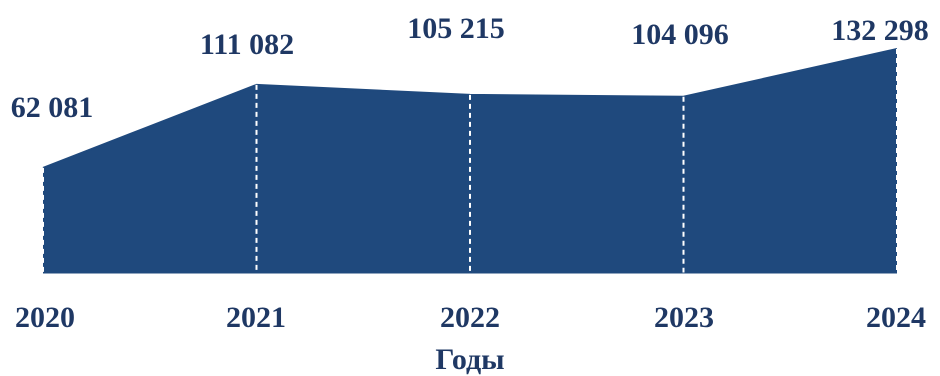  Describe the element at coordinates (247, 44) in the screenshot. I see `data-label-2021: 111 082` at that location.